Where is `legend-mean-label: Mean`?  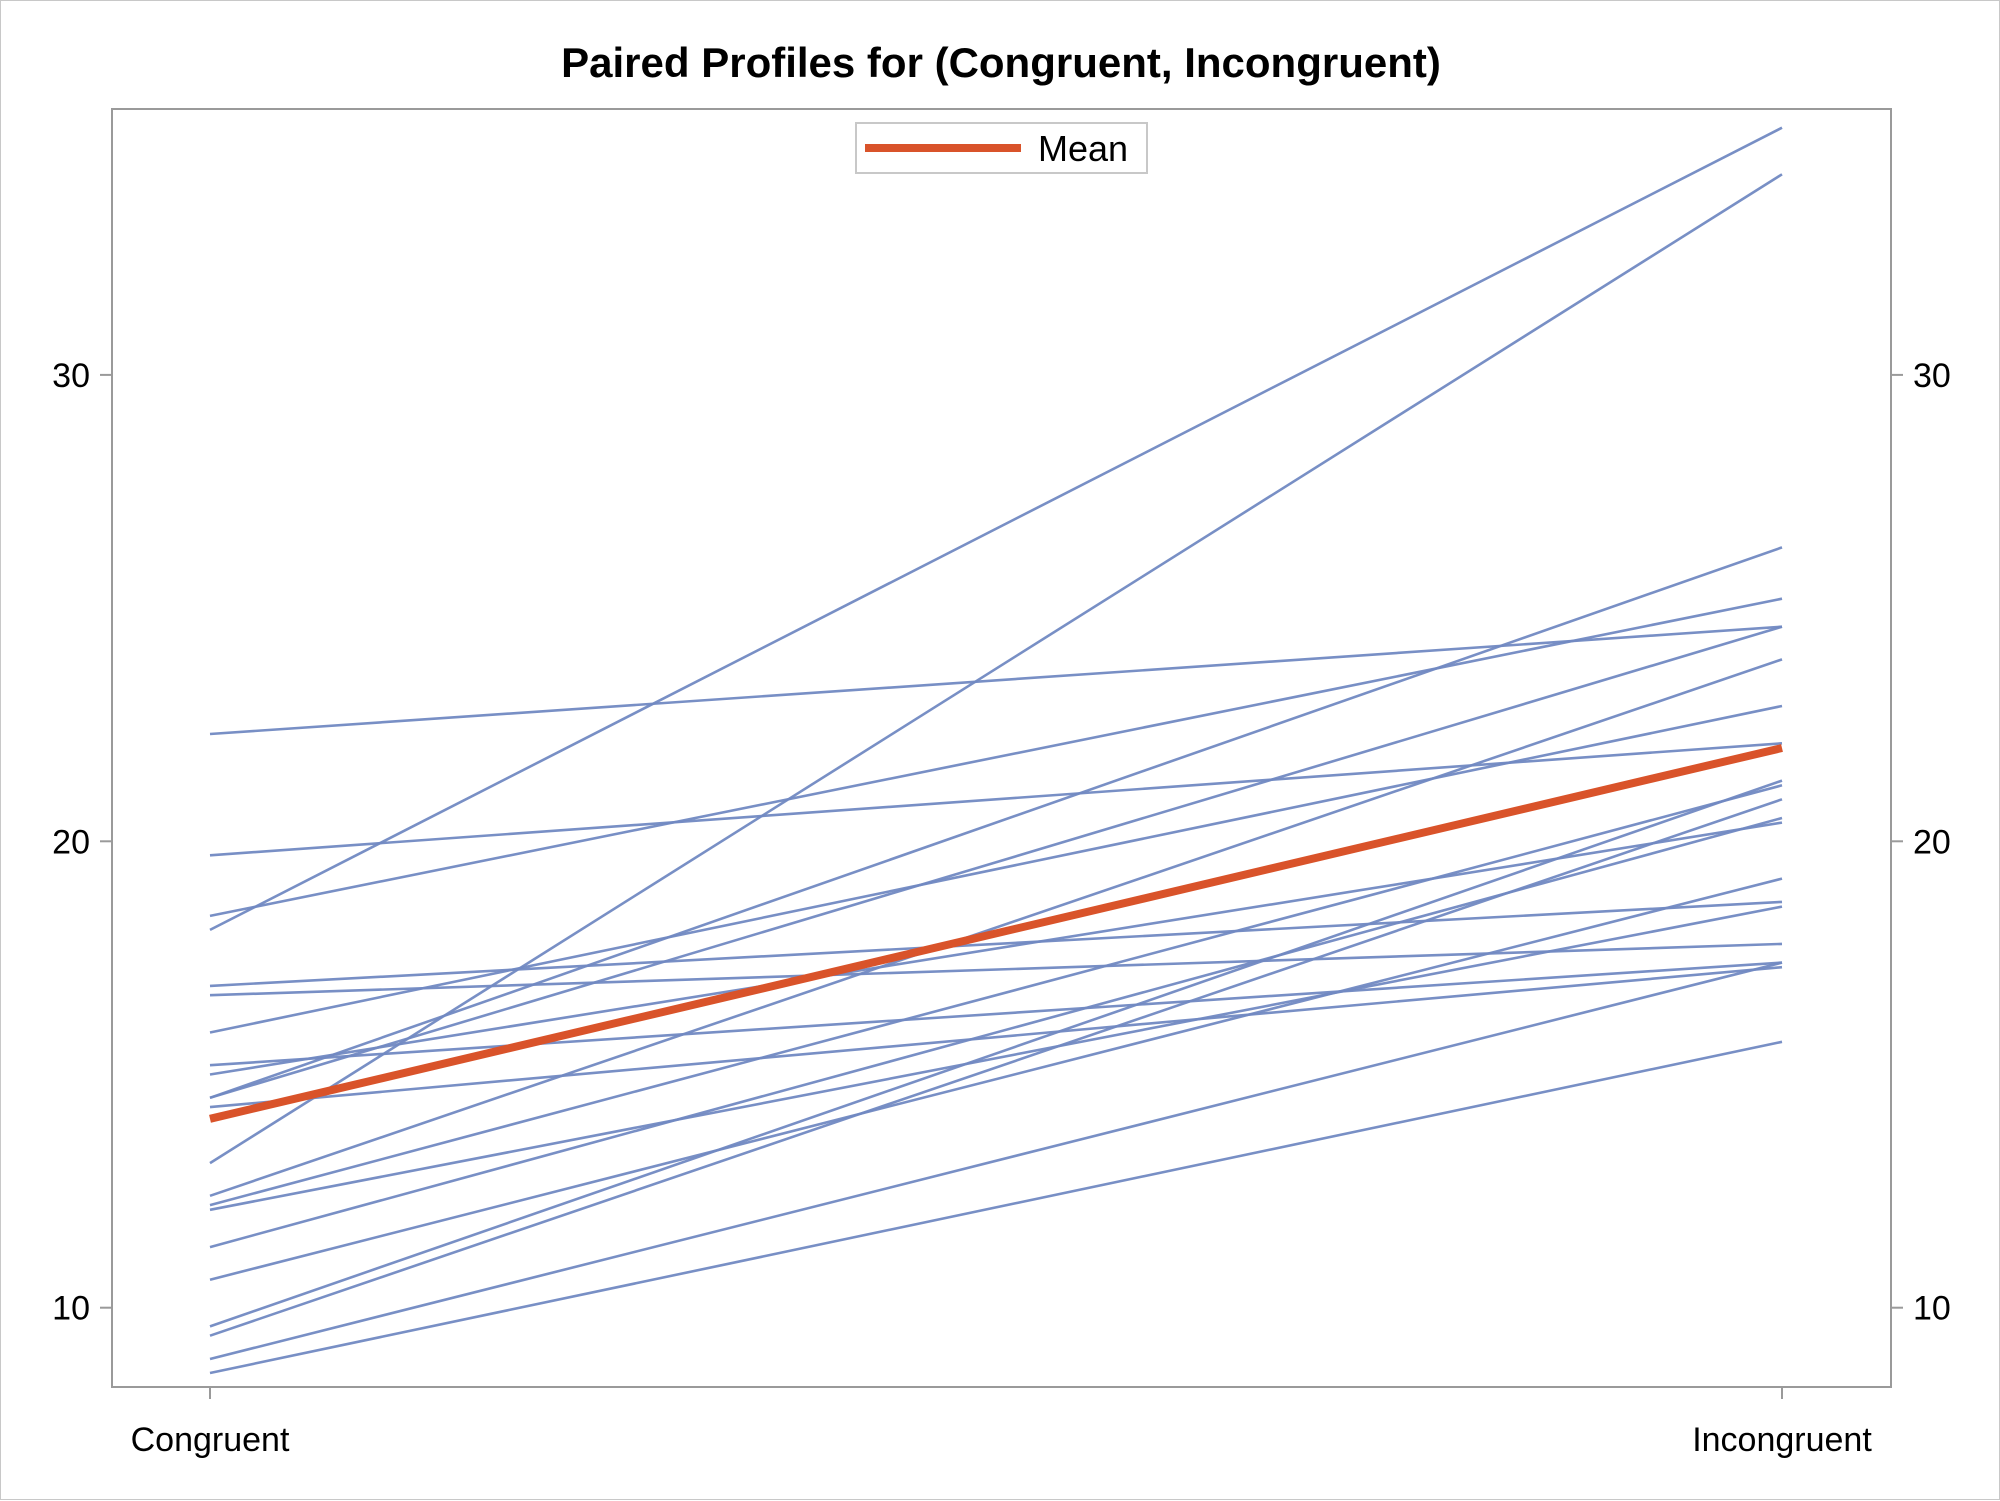
legend-mean-label: Mean is located at coordinates (1083, 148).